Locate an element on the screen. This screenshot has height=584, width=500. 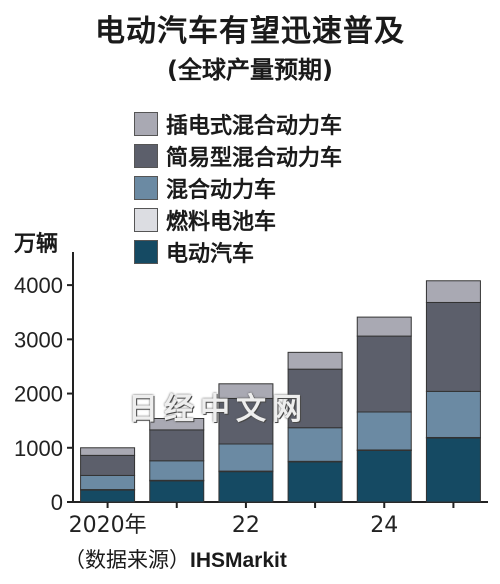
legend-label-fuel-cell: 燃料电池车 is located at coordinates (221, 222).